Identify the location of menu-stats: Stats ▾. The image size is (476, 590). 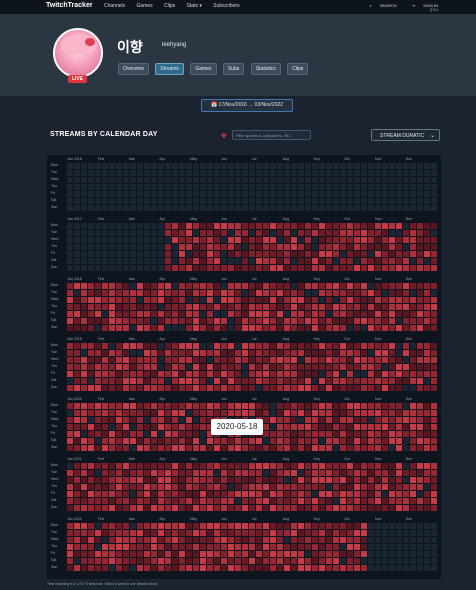
(194, 6).